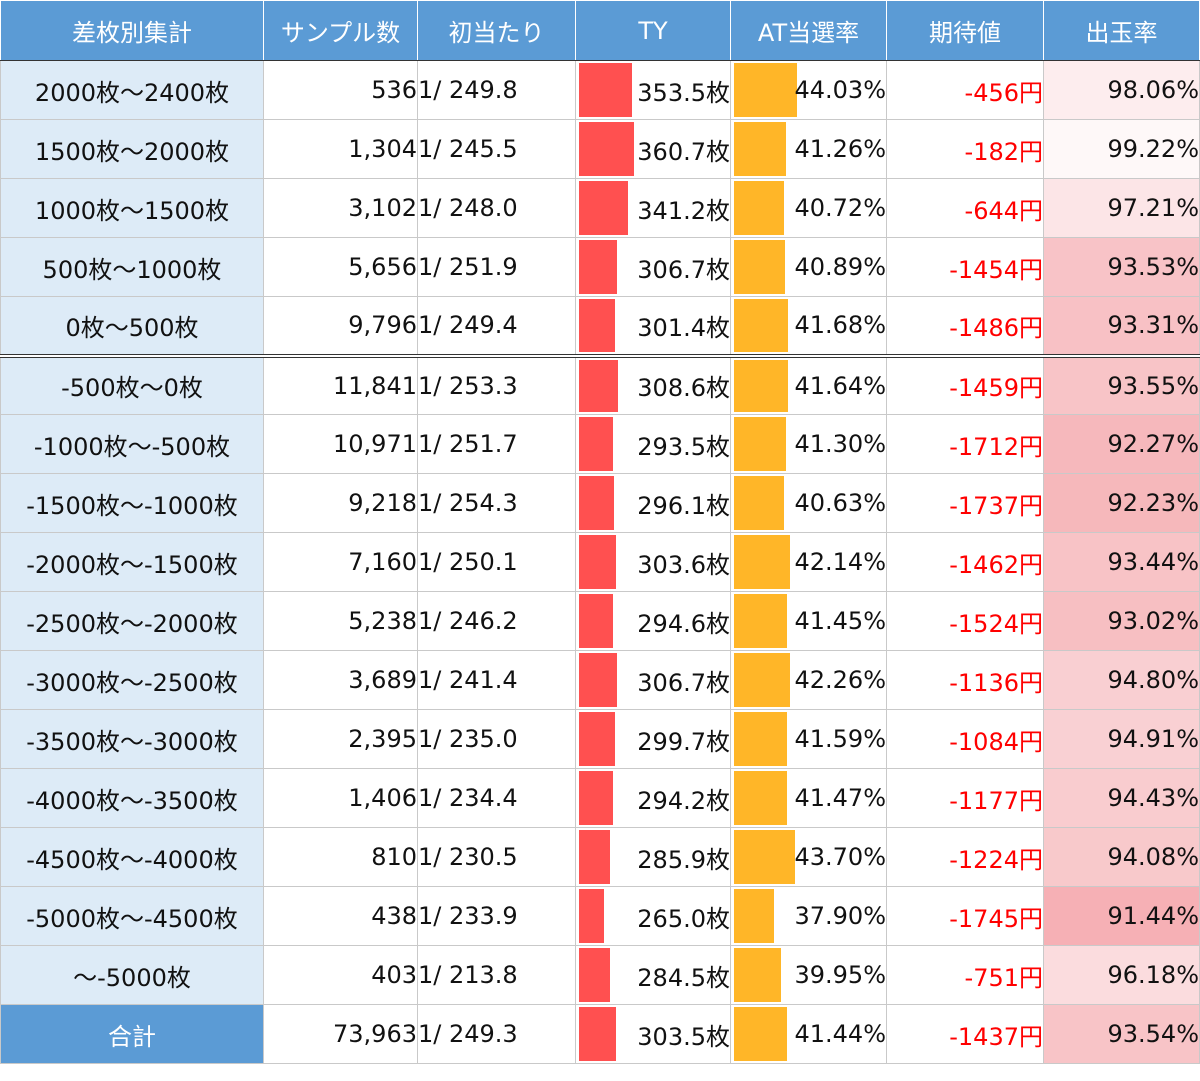 This screenshot has width=1200, height=1081. I want to click on at-rate-value: 42.14%, so click(840, 562).